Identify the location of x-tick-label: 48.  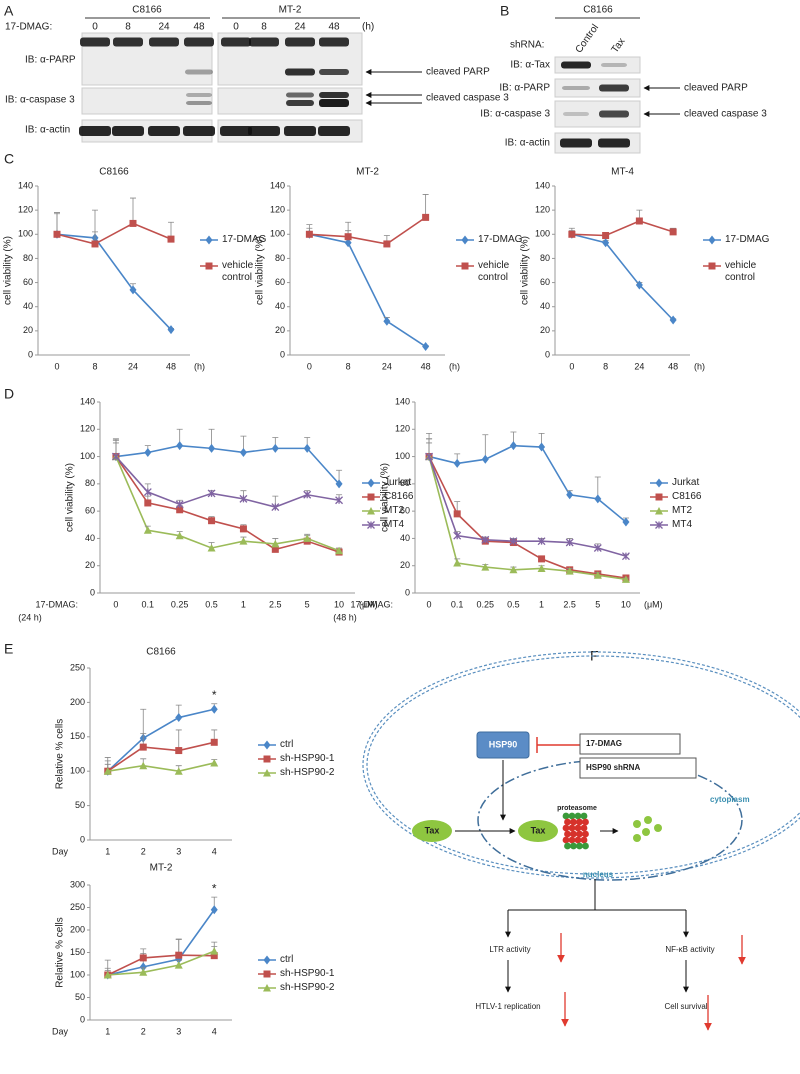
(171, 366).